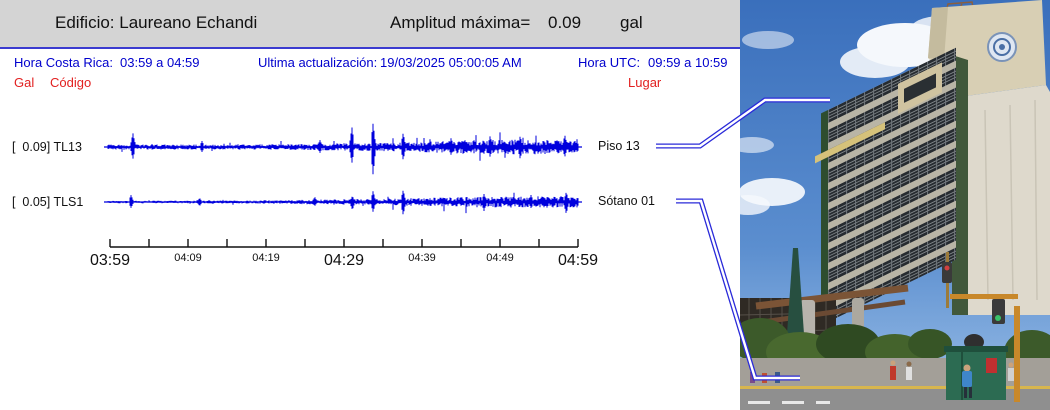 This screenshot has width=1050, height=410. What do you see at coordinates (110, 260) in the screenshot?
I see `axis-tick-label: 03:59` at bounding box center [110, 260].